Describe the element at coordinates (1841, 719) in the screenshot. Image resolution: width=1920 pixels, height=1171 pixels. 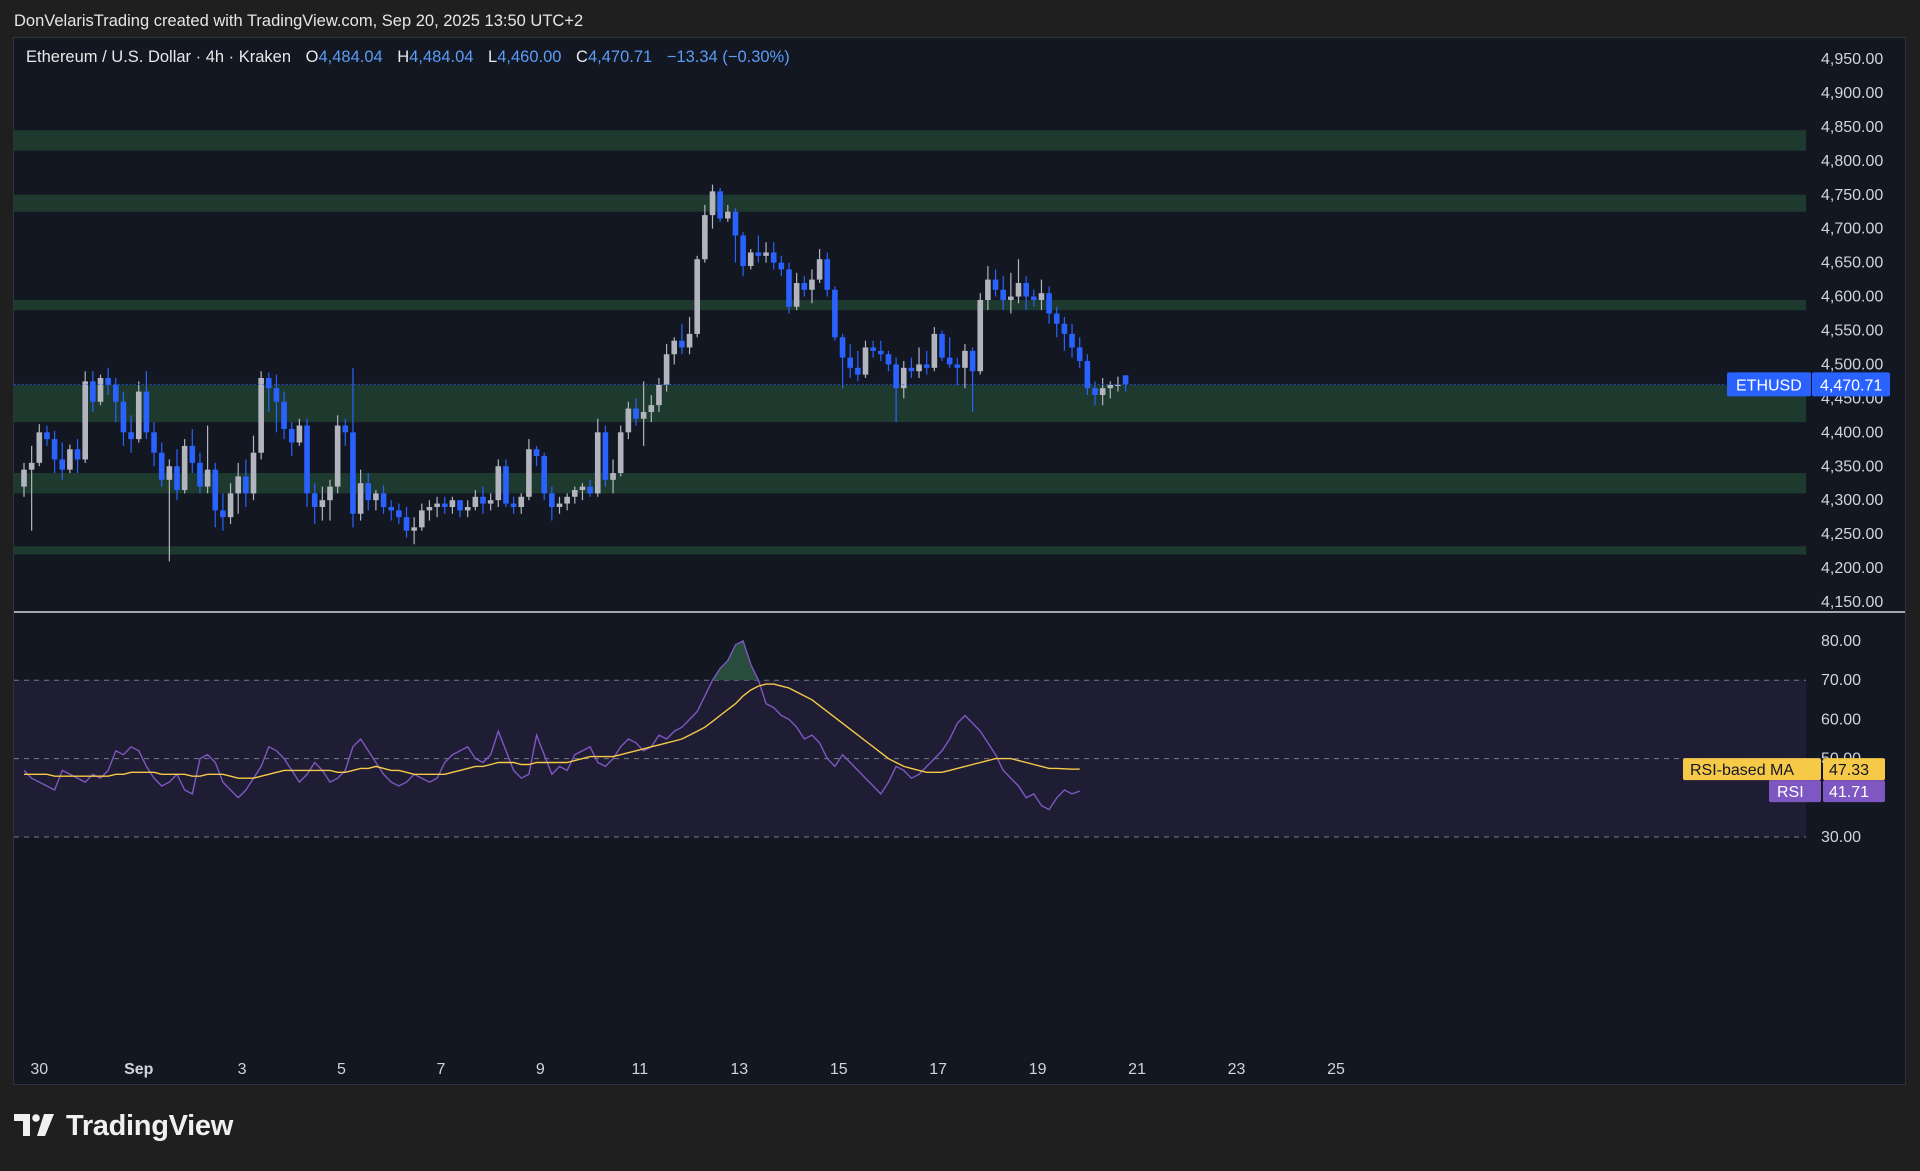
I see `rsi-axis-tick: 60.00` at that location.